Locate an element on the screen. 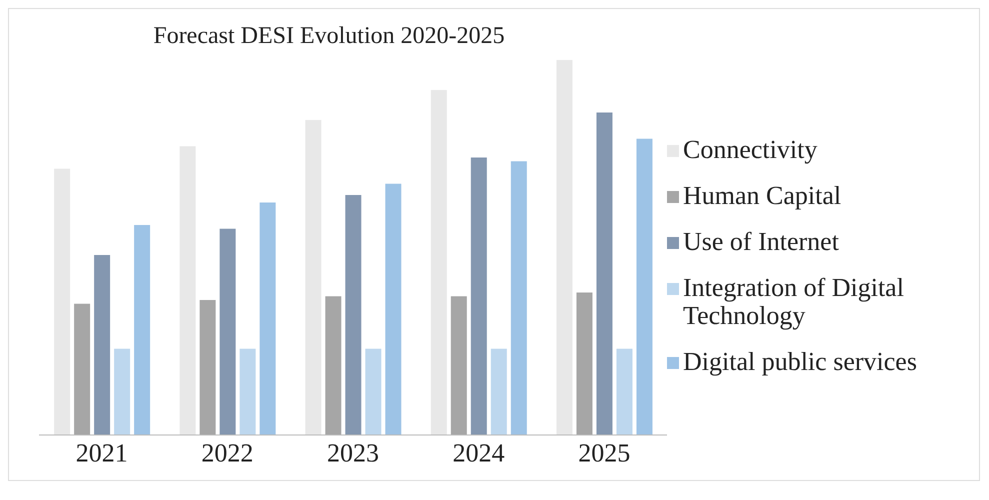 Image resolution: width=989 pixels, height=500 pixels. x-tick-label: 2021 is located at coordinates (102, 453).